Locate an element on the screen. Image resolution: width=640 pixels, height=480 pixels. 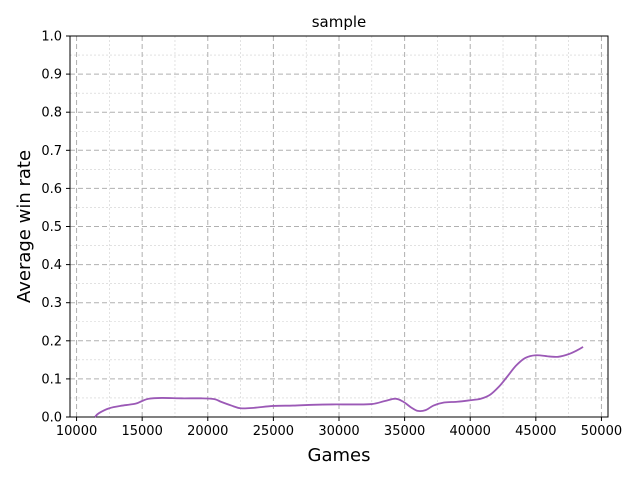
x-tick-label: 20000 is located at coordinates (207, 431).